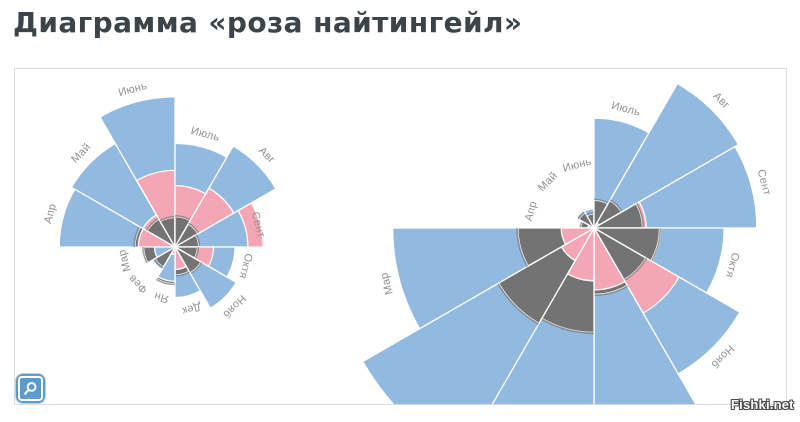 The width and height of the screenshot is (800, 422). I want to click on rose-sector-right-Авг-blue, so click(666, 156).